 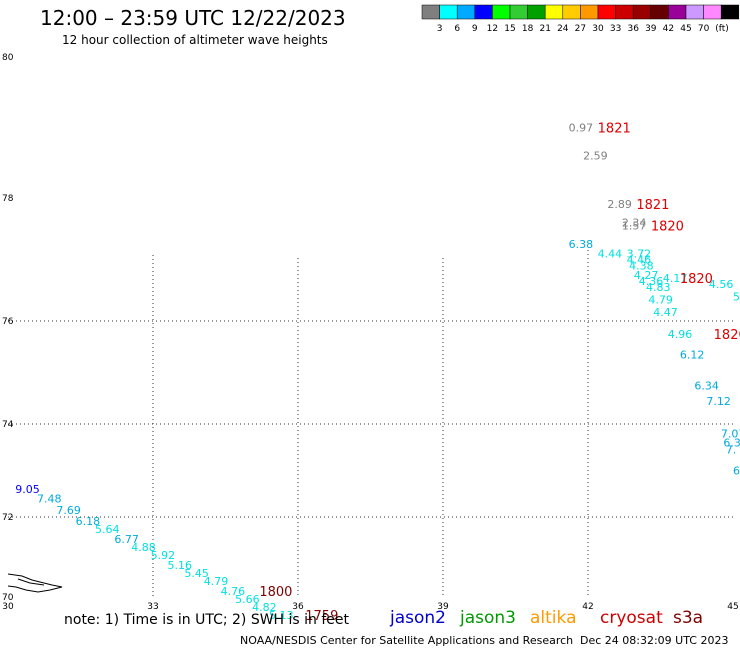 What do you see at coordinates (665, 312) in the screenshot?
I see `wave-height-value: 4.47` at bounding box center [665, 312].